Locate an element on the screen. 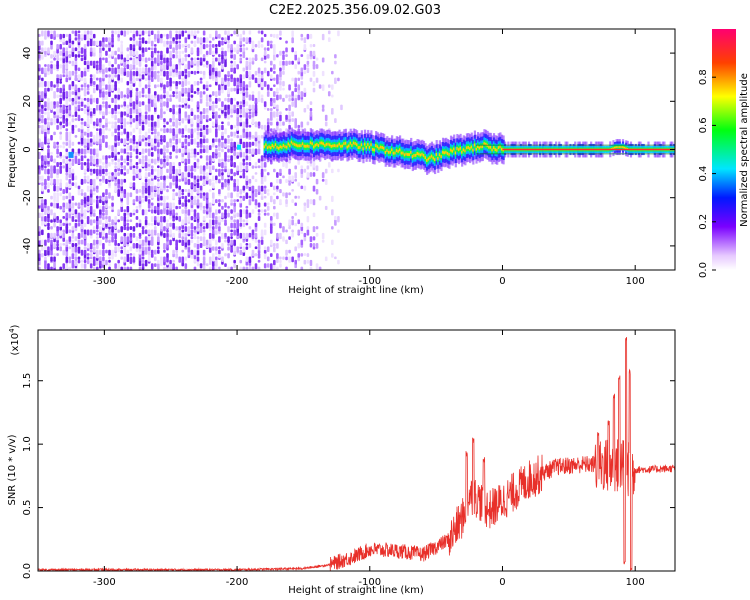 The height and width of the screenshot is (600, 750). snr-x-tick-label: -200 is located at coordinates (237, 582).